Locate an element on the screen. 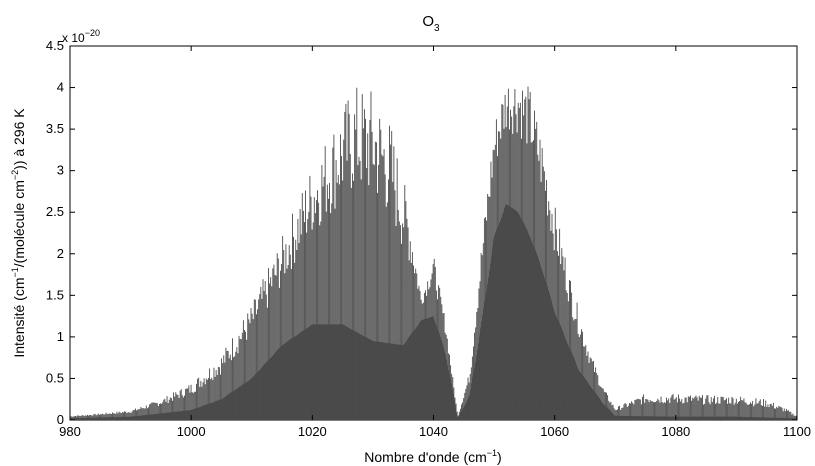 The height and width of the screenshot is (466, 815). y-tick-label: 1.5 is located at coordinates (55, 294).